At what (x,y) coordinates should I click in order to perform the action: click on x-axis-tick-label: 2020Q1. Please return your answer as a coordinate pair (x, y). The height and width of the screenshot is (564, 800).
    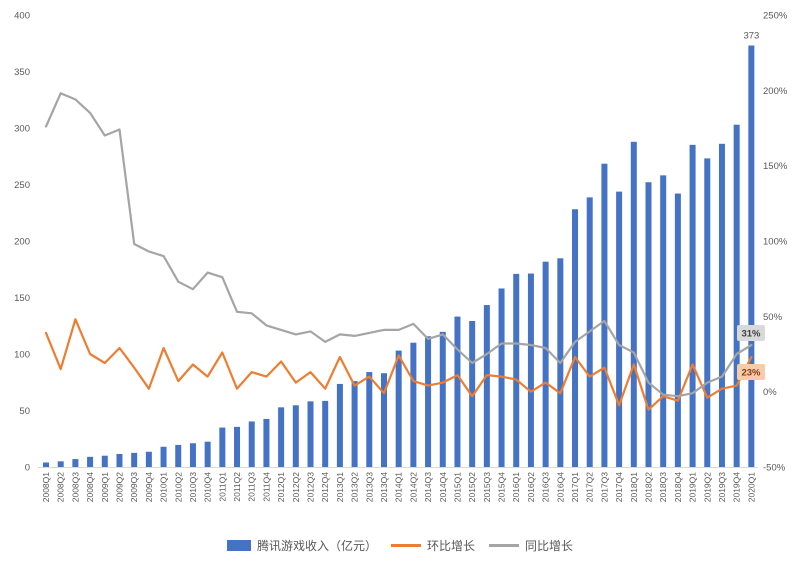
    Looking at the image, I should click on (751, 487).